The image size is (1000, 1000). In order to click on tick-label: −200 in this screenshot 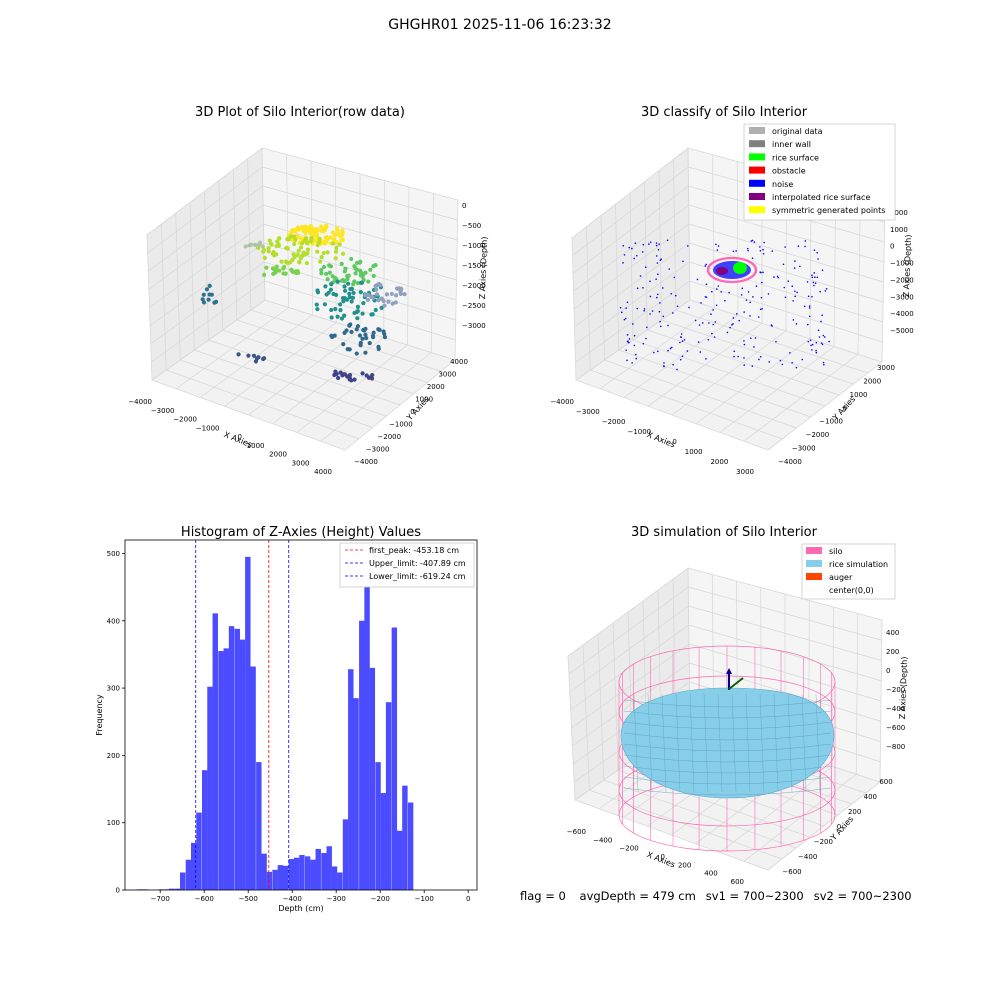, I will do `click(895, 690)`.